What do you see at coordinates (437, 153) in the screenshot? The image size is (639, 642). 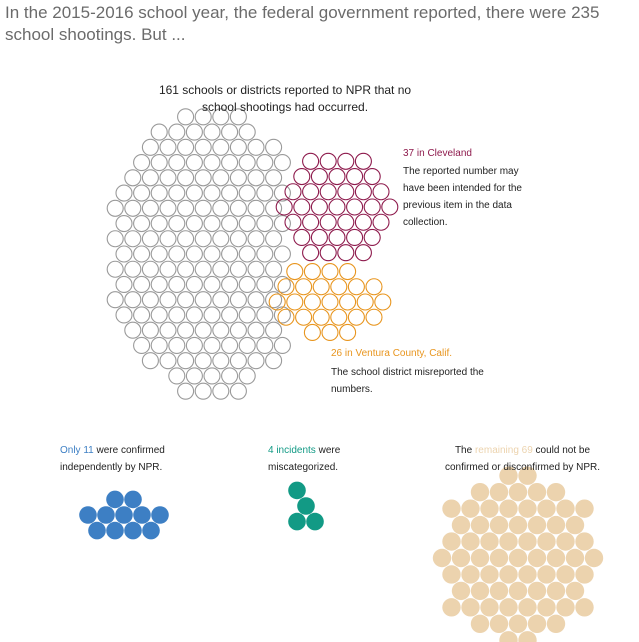 I see `cluster-heading: 37 in Cleveland` at bounding box center [437, 153].